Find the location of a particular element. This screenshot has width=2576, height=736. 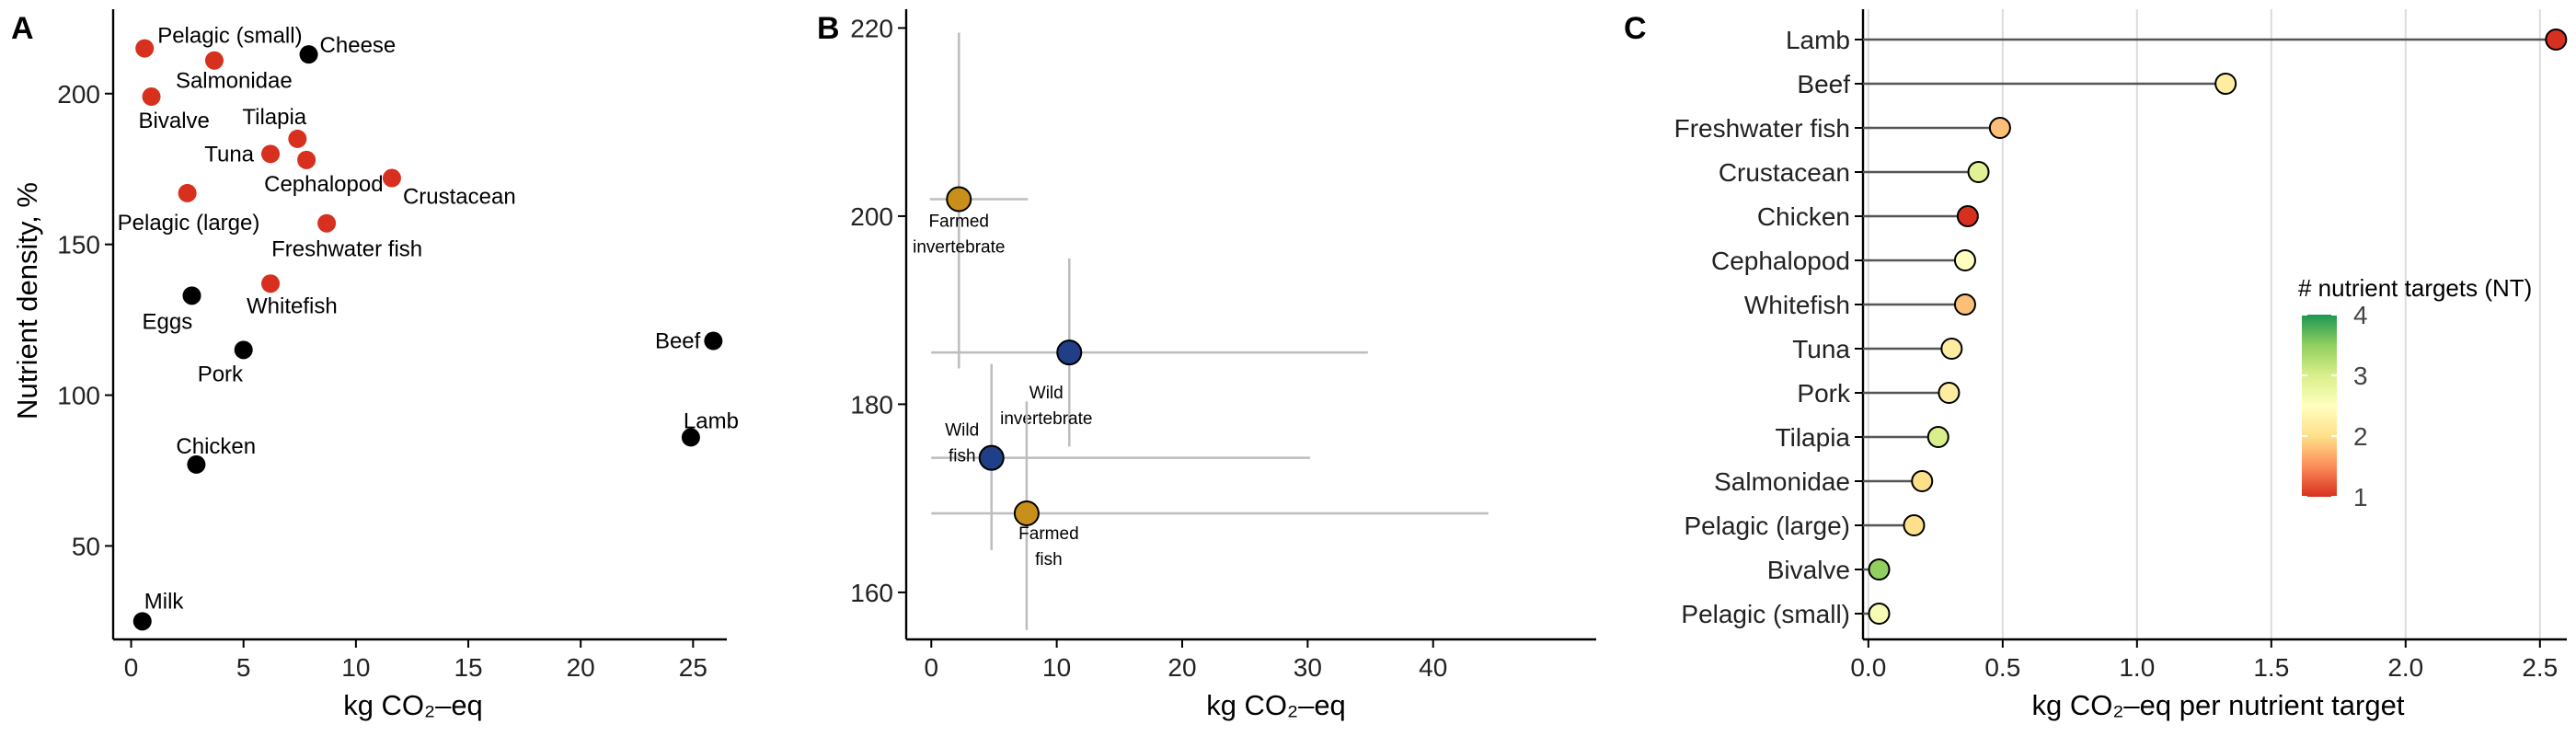

panel-c-category-label-cephalopod: Cephalopod is located at coordinates (1780, 261).